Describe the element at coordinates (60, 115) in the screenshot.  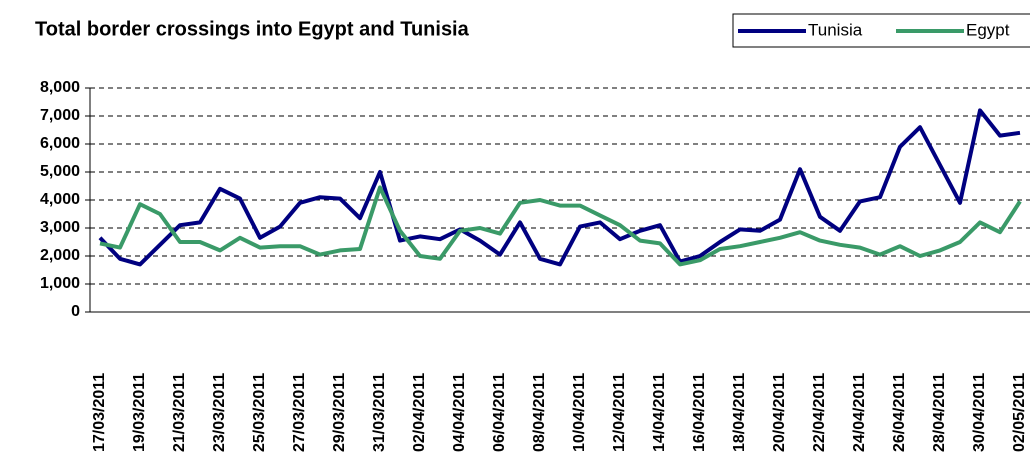
I see `y-tick-label: 7,000` at that location.